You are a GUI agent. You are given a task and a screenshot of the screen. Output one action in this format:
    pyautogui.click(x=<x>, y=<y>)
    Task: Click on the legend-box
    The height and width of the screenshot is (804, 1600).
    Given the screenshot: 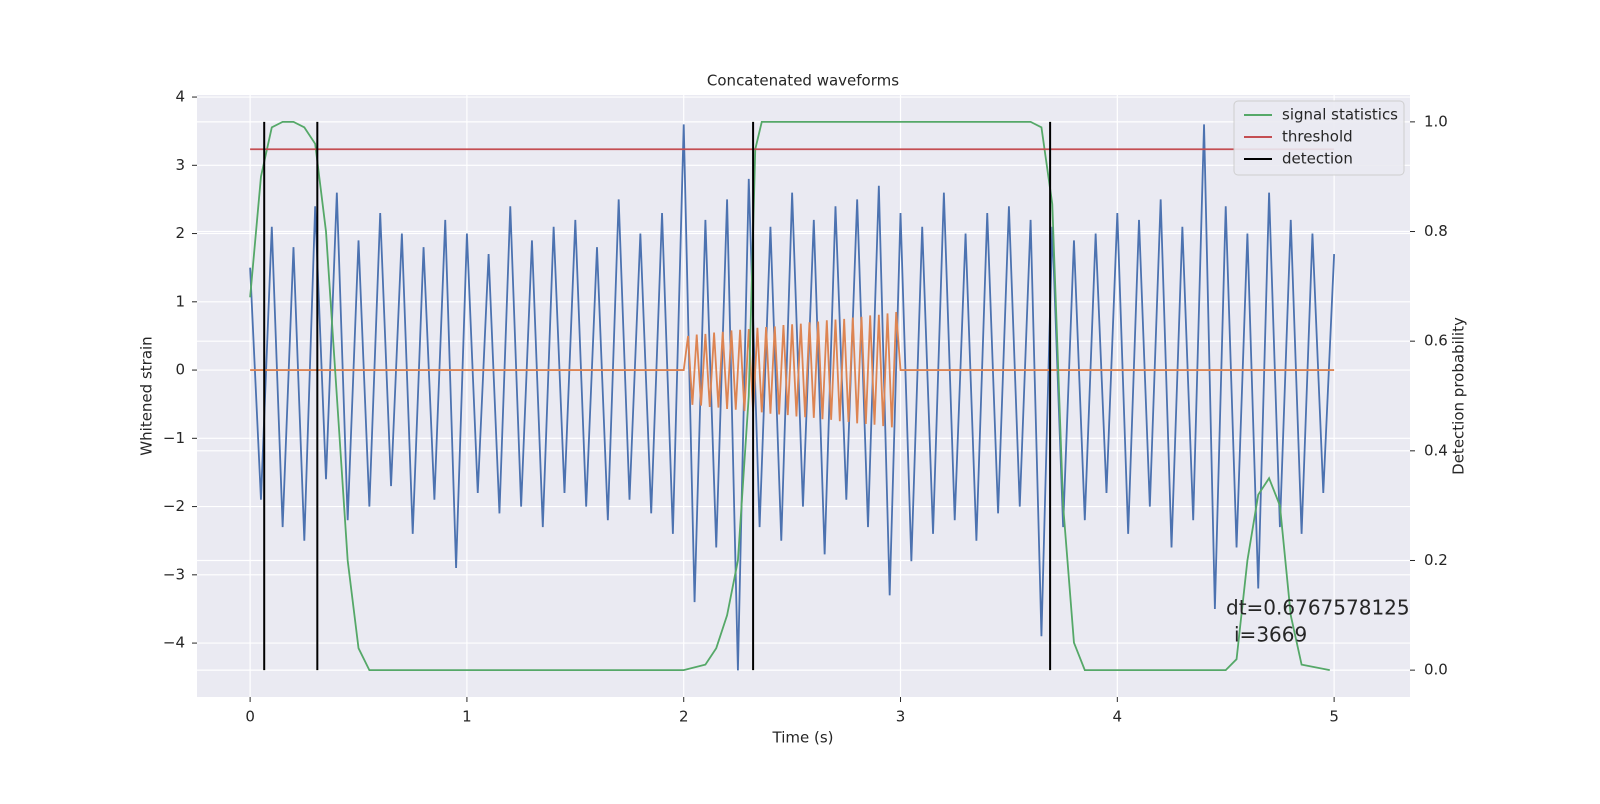 What is the action you would take?
    pyautogui.click(x=1319, y=138)
    